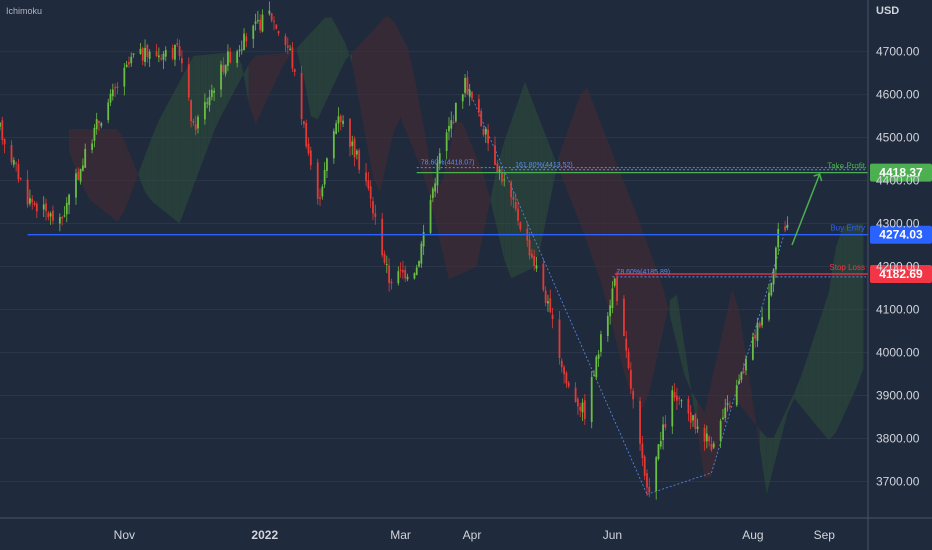  Describe the element at coordinates (846, 166) in the screenshot. I see `level-text: Take Profit` at that location.